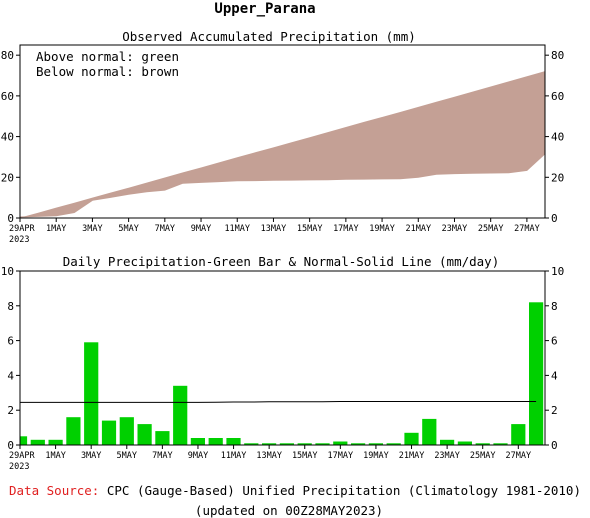 The image size is (590, 518). I want to click on daily-bar-5MAY, so click(126, 431).